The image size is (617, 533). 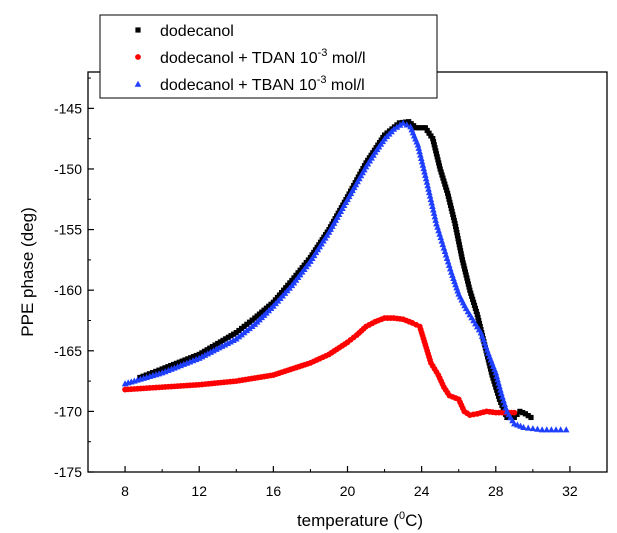 I want to click on x-tick-label: 12, so click(x=199, y=491).